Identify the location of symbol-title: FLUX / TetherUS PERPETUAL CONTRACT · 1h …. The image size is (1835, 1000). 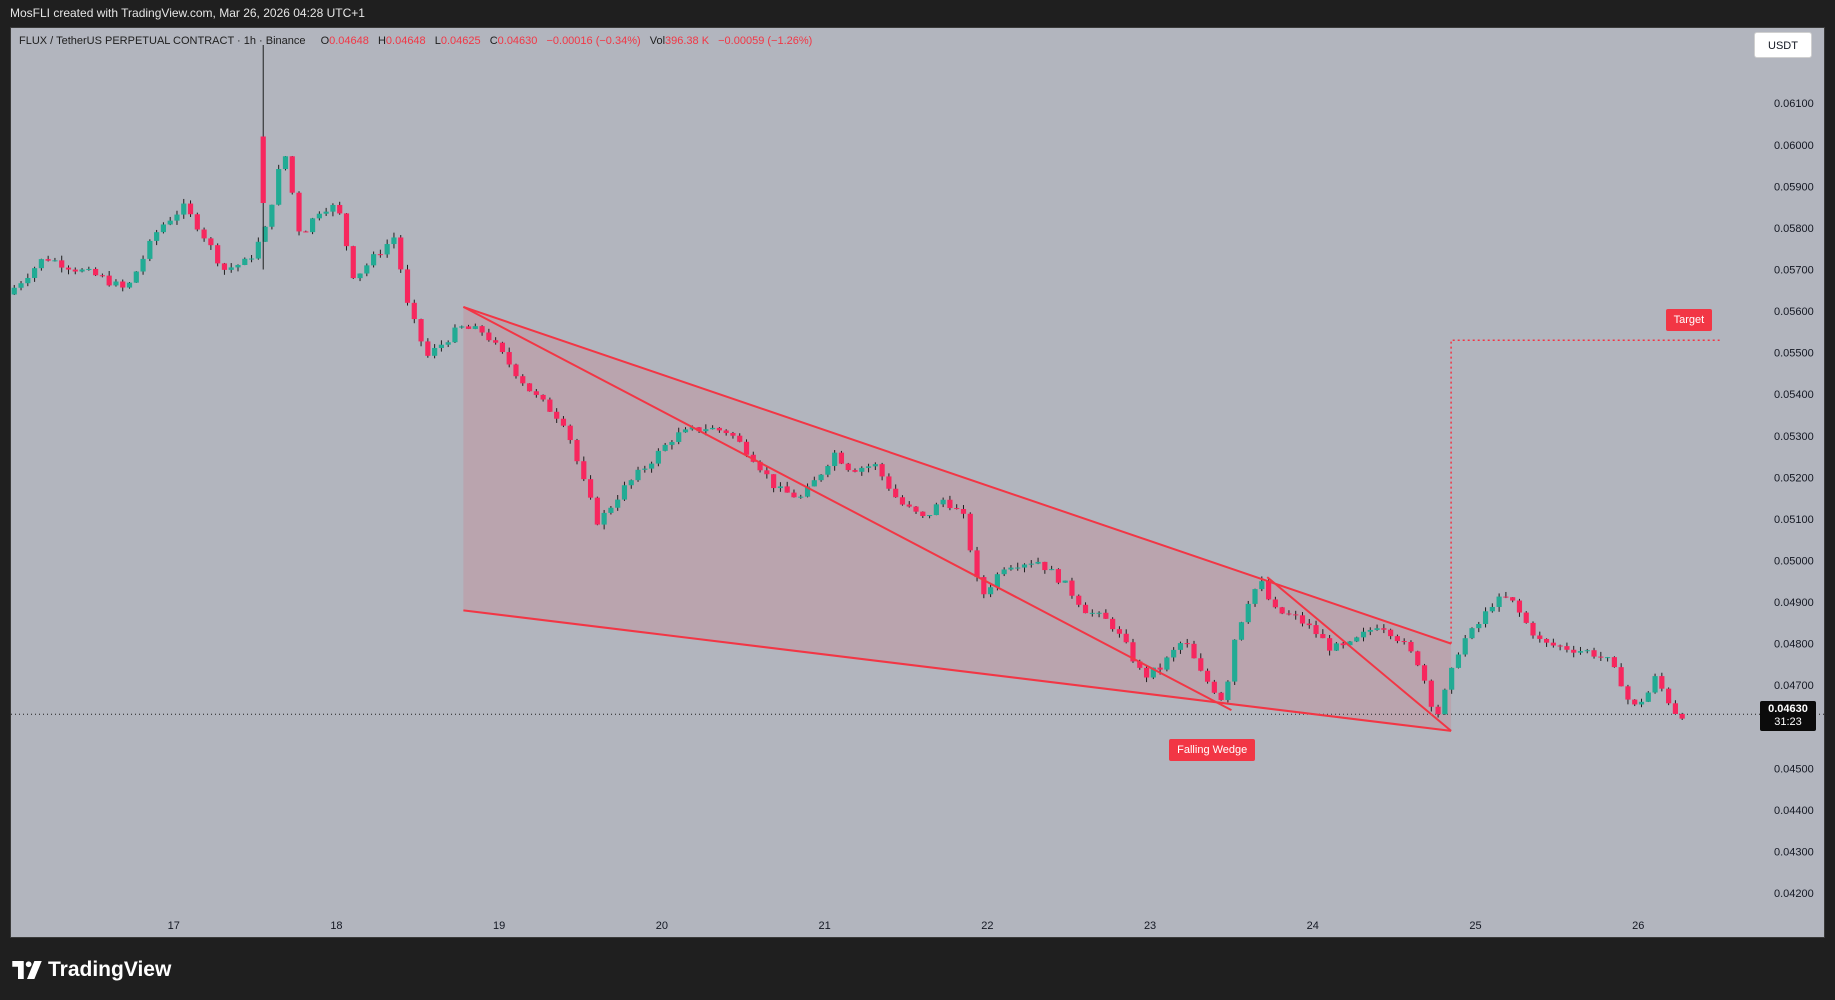
(162, 41).